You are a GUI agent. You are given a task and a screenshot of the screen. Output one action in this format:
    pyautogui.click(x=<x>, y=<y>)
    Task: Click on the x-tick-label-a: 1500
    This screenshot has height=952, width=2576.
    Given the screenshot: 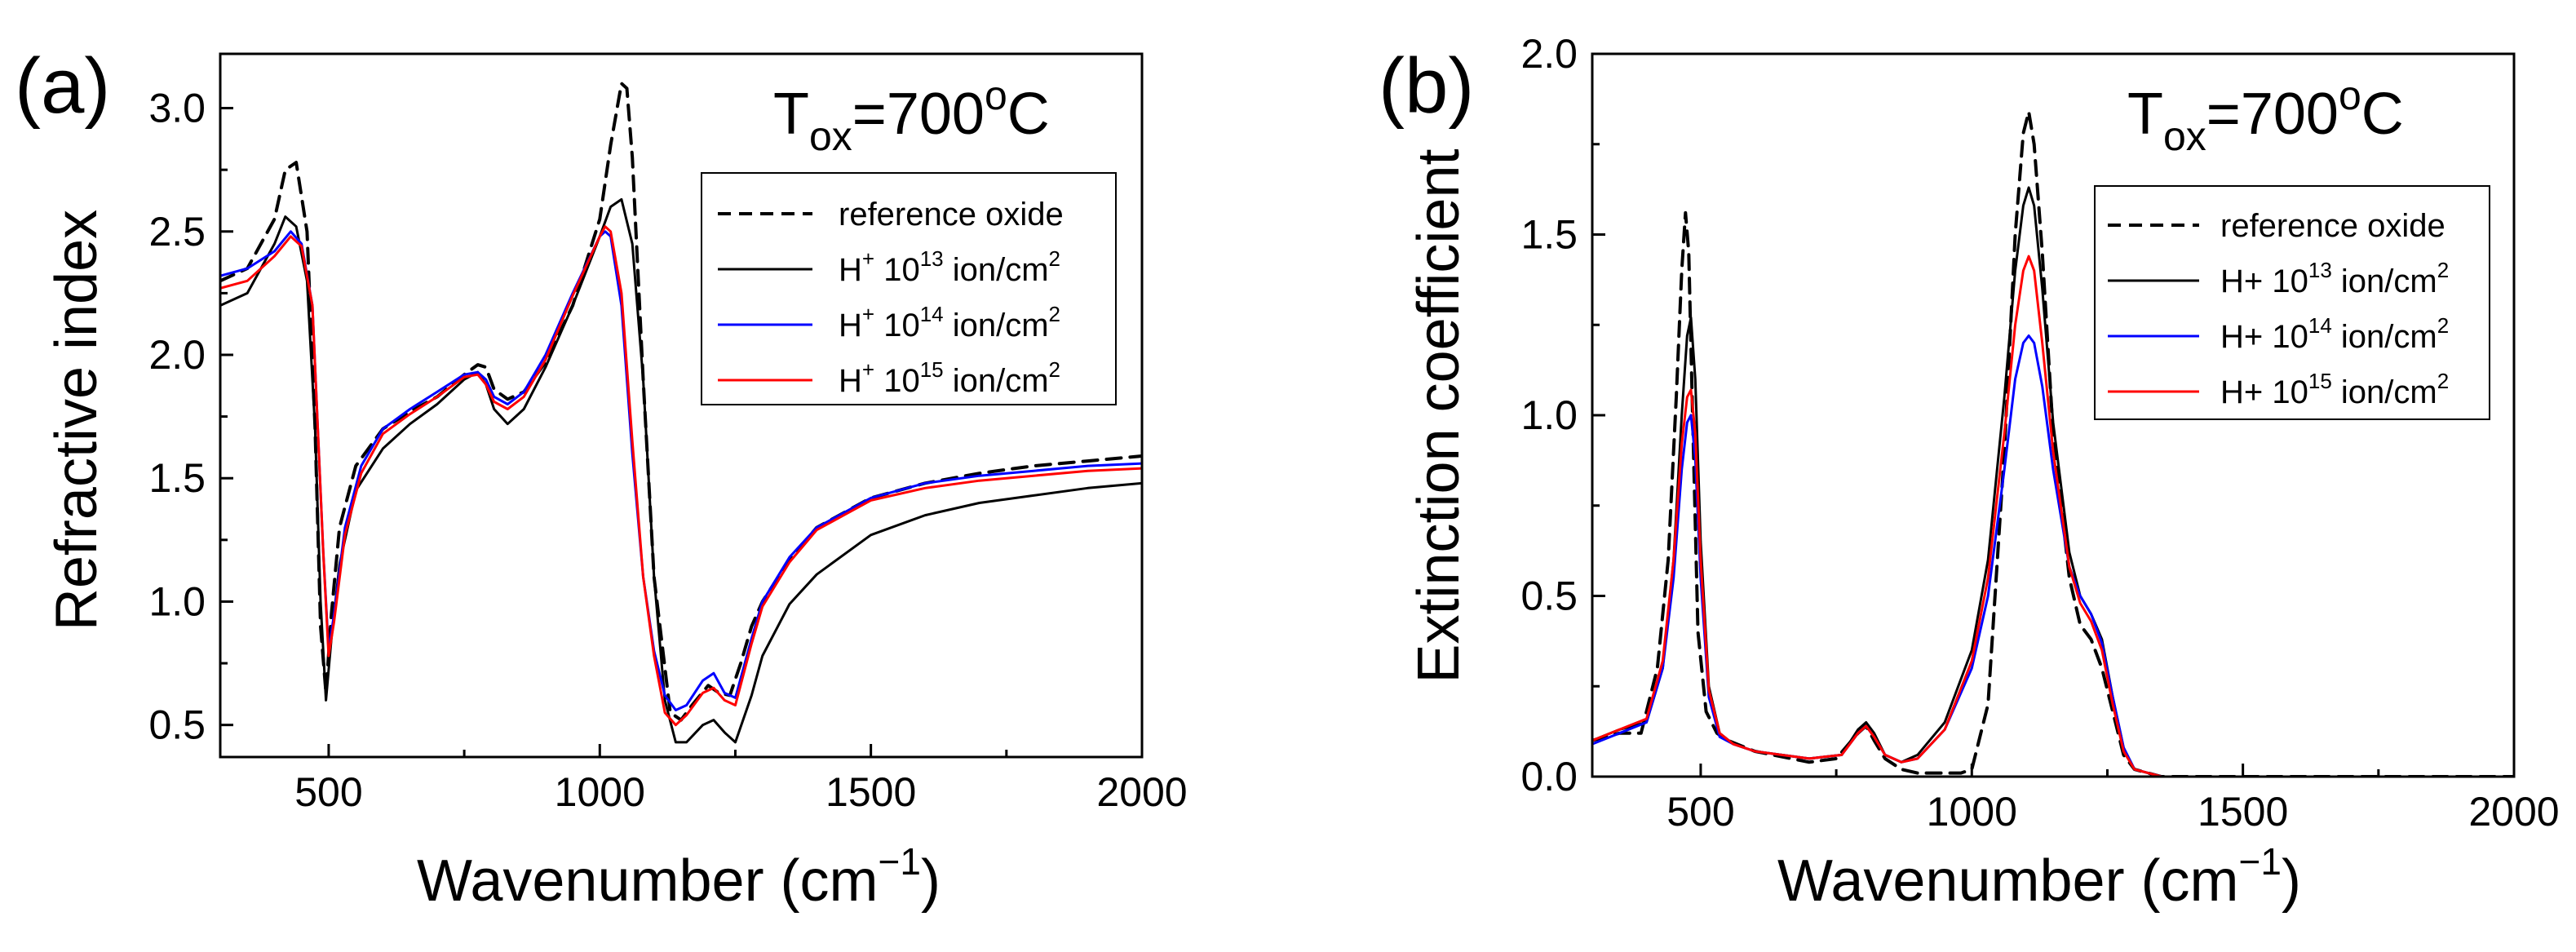 What is the action you would take?
    pyautogui.click(x=870, y=792)
    